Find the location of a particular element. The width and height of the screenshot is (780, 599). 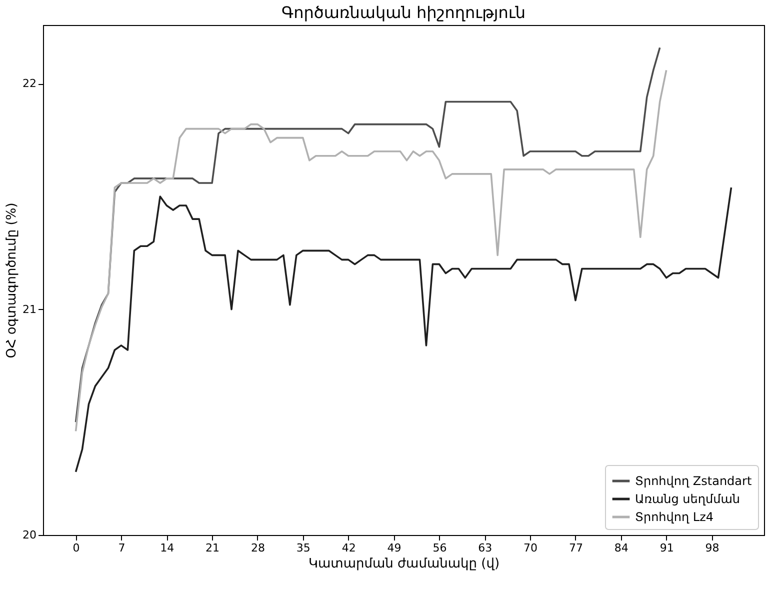

x-tick-label: 21 is located at coordinates (213, 548).